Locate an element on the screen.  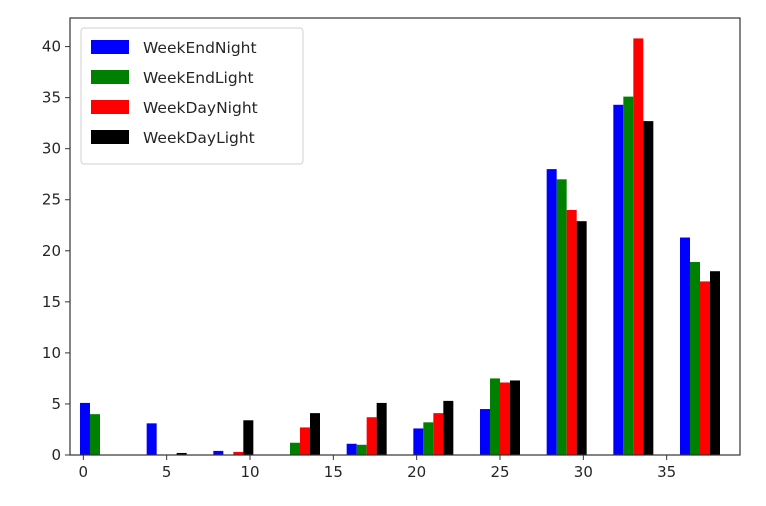
x-tick-label: 25 is located at coordinates (499, 472).